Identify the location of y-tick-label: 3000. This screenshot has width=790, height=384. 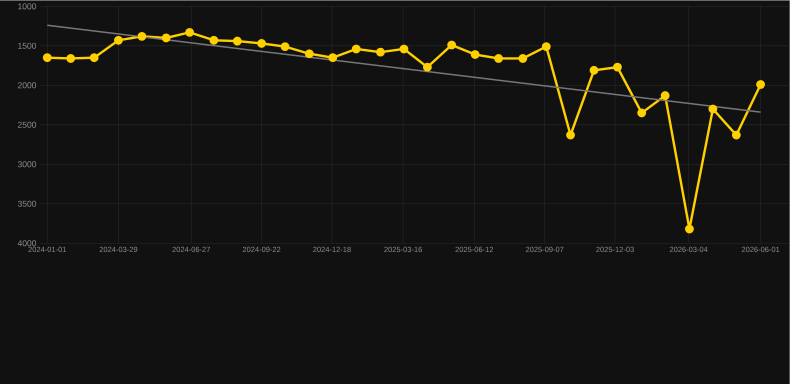
(27, 164).